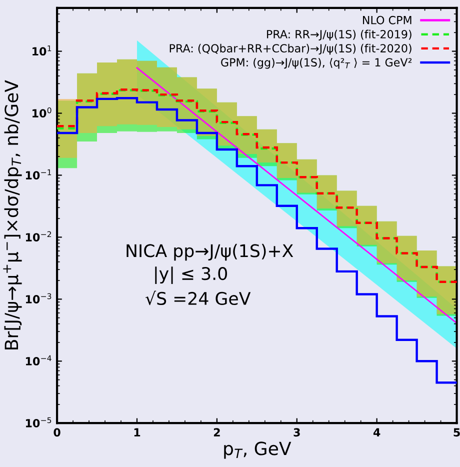 The image size is (460, 467). Describe the element at coordinates (210, 252) in the screenshot. I see `annotation: NICA pp→J/ψ(1S)+X` at that location.